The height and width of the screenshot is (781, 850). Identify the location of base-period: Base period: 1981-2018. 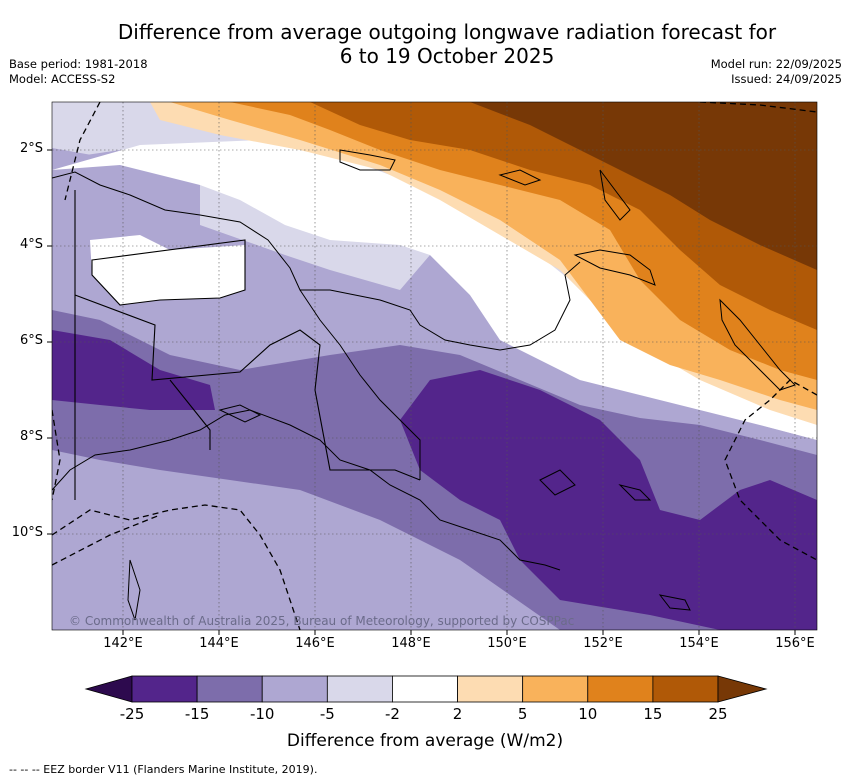
(78, 64).